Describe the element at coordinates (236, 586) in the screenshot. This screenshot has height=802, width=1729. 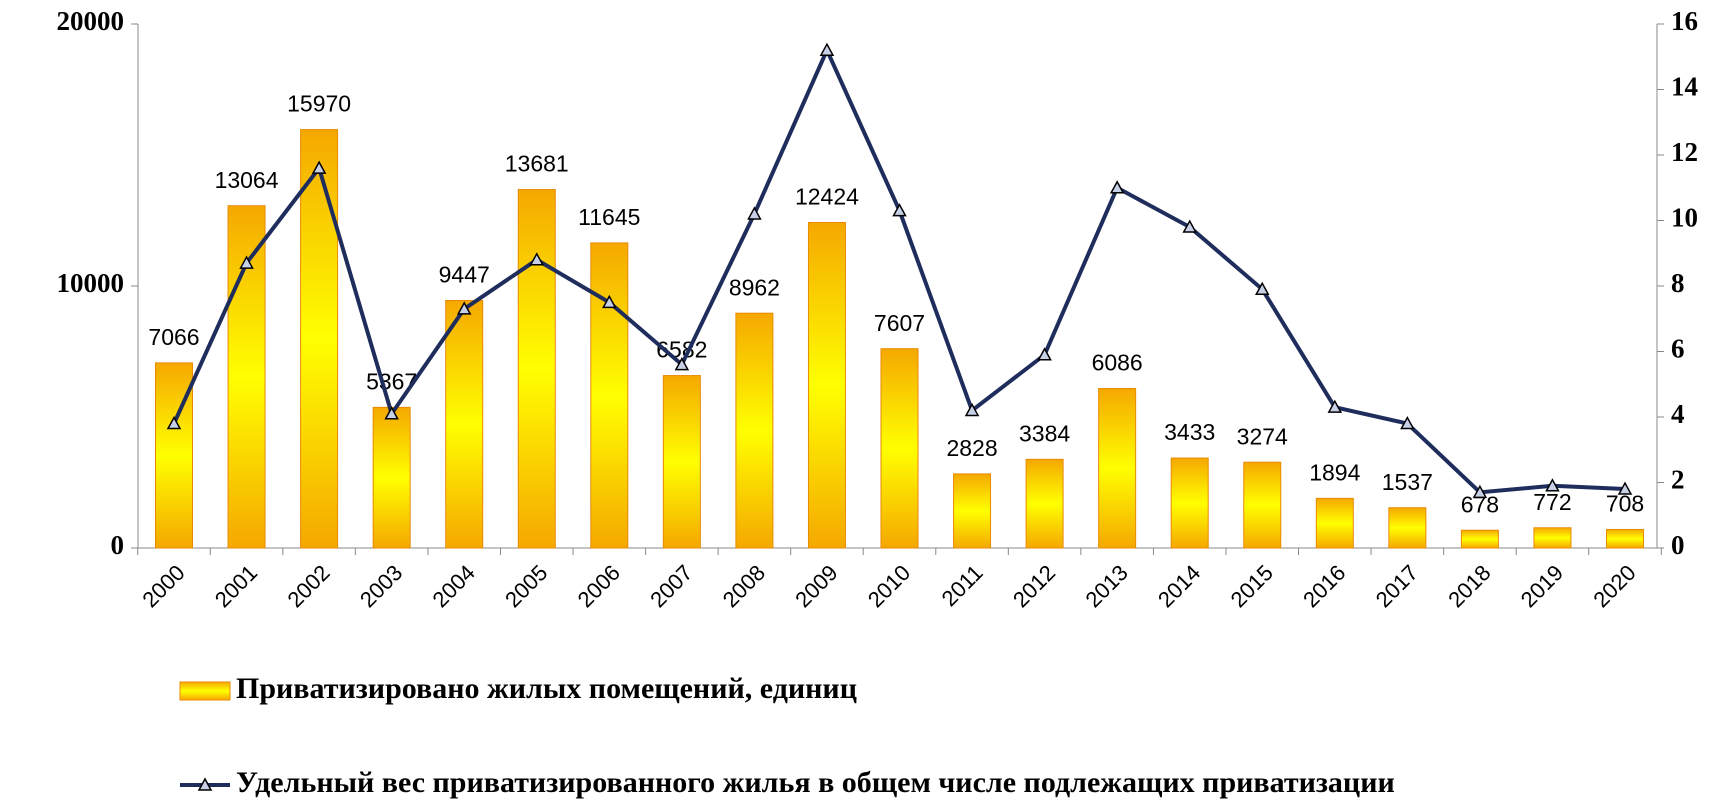
I see `x-tick-label: 2001` at that location.